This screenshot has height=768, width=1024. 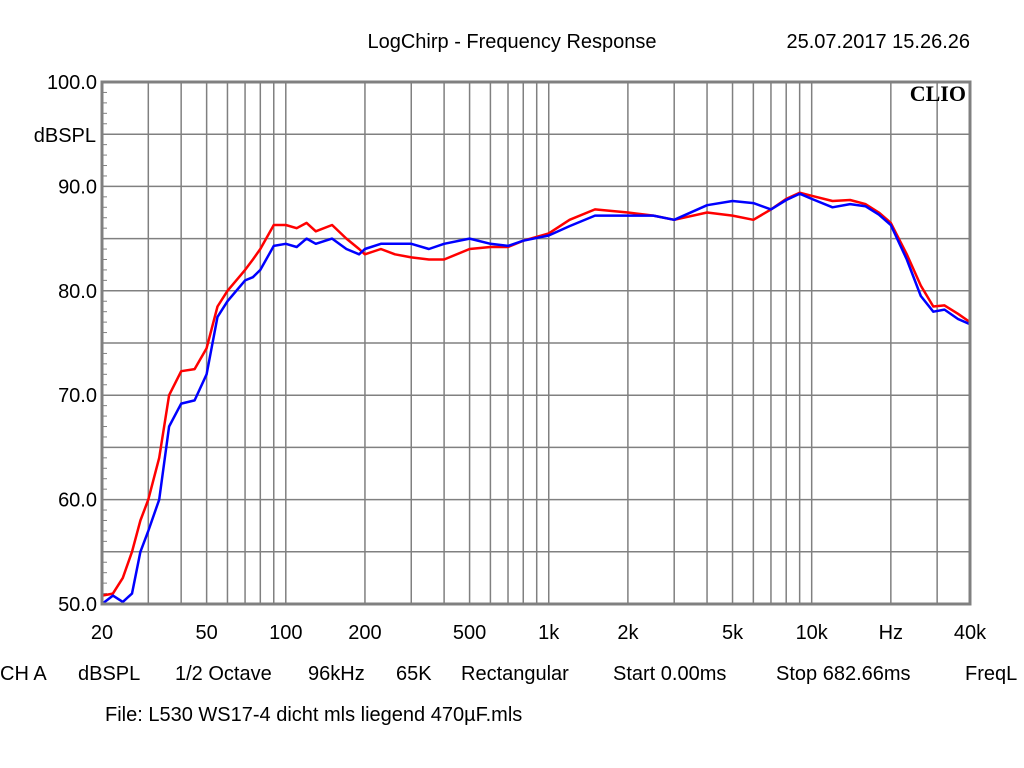 I want to click on setting-item: Rectangular, so click(x=515, y=674).